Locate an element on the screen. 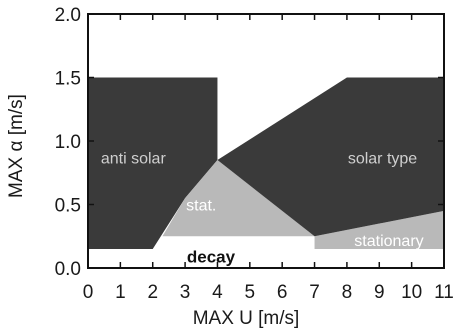 The height and width of the screenshot is (329, 455). y-tick-label: 1.0 is located at coordinates (68, 142).